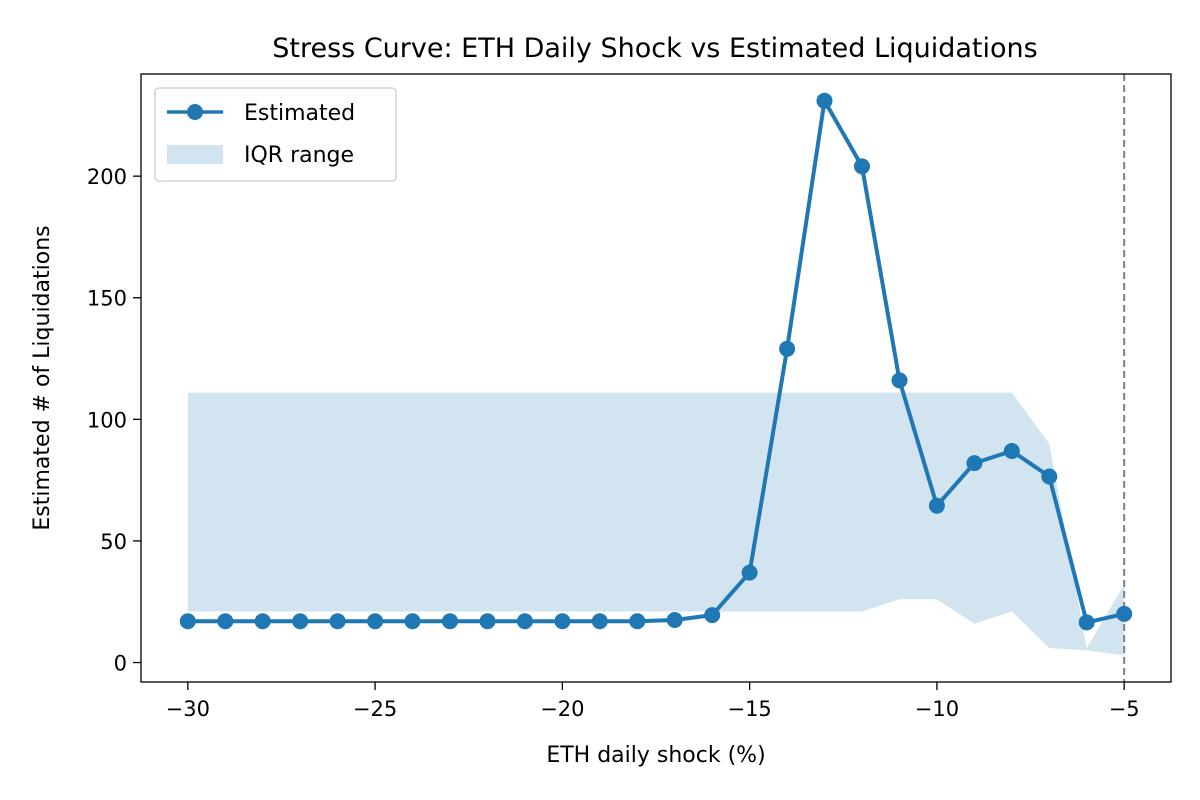 The width and height of the screenshot is (1200, 800). What do you see at coordinates (655, 755) in the screenshot?
I see `x-axis-label: ETH daily shock (%)` at bounding box center [655, 755].